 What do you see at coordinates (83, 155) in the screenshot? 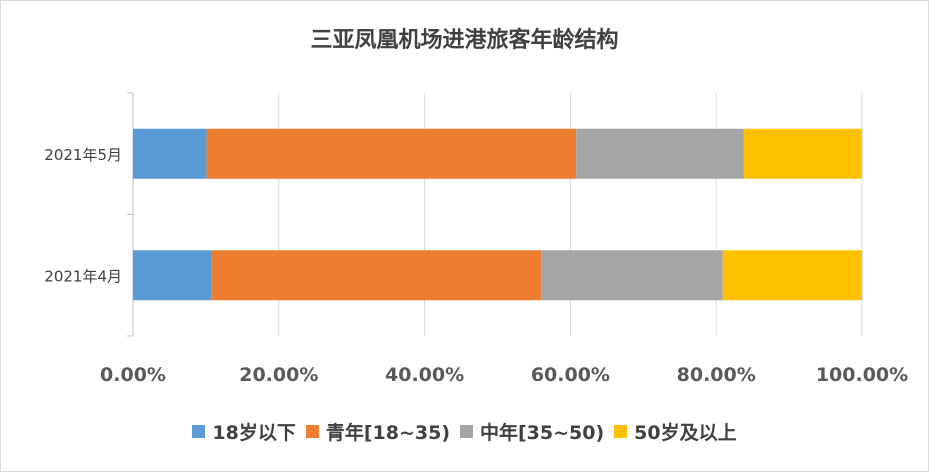
I see `category-label: 2021年5月` at bounding box center [83, 155].